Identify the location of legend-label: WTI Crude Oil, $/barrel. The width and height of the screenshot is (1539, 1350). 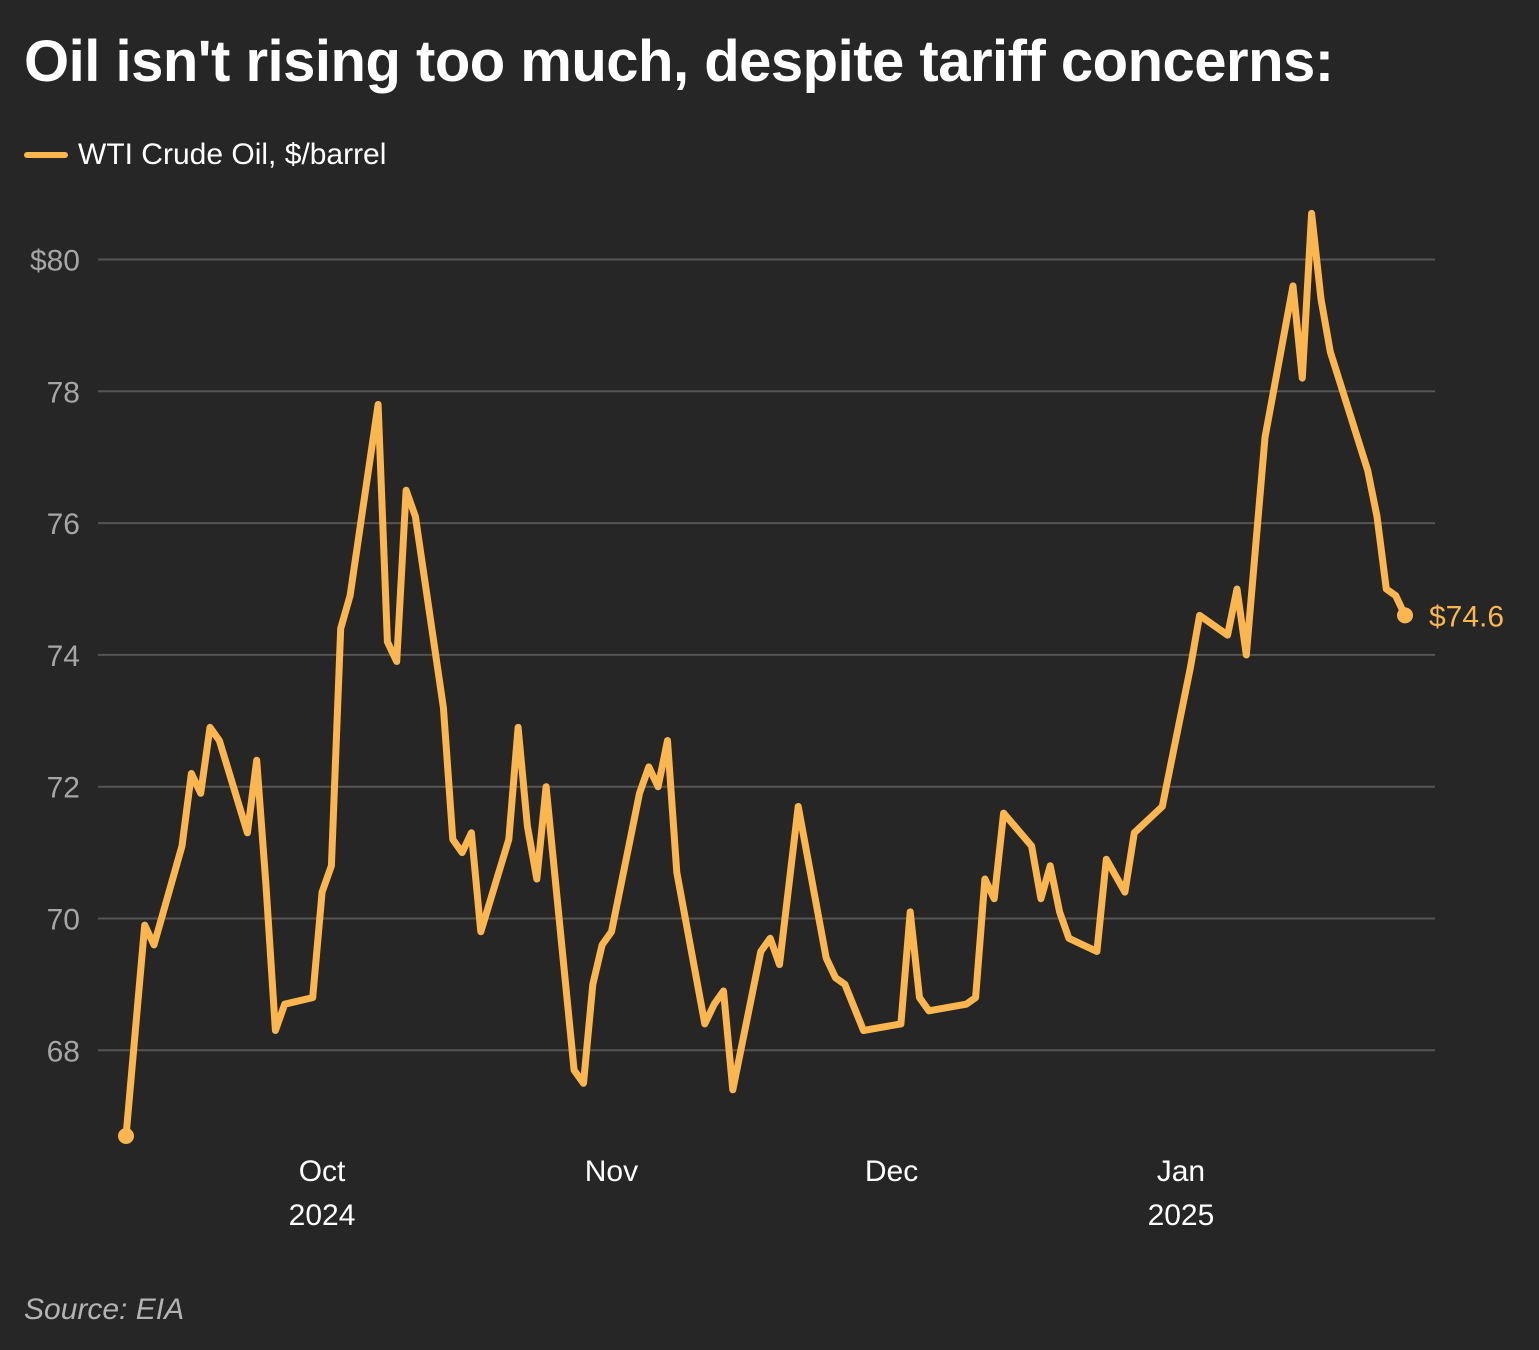
(232, 154).